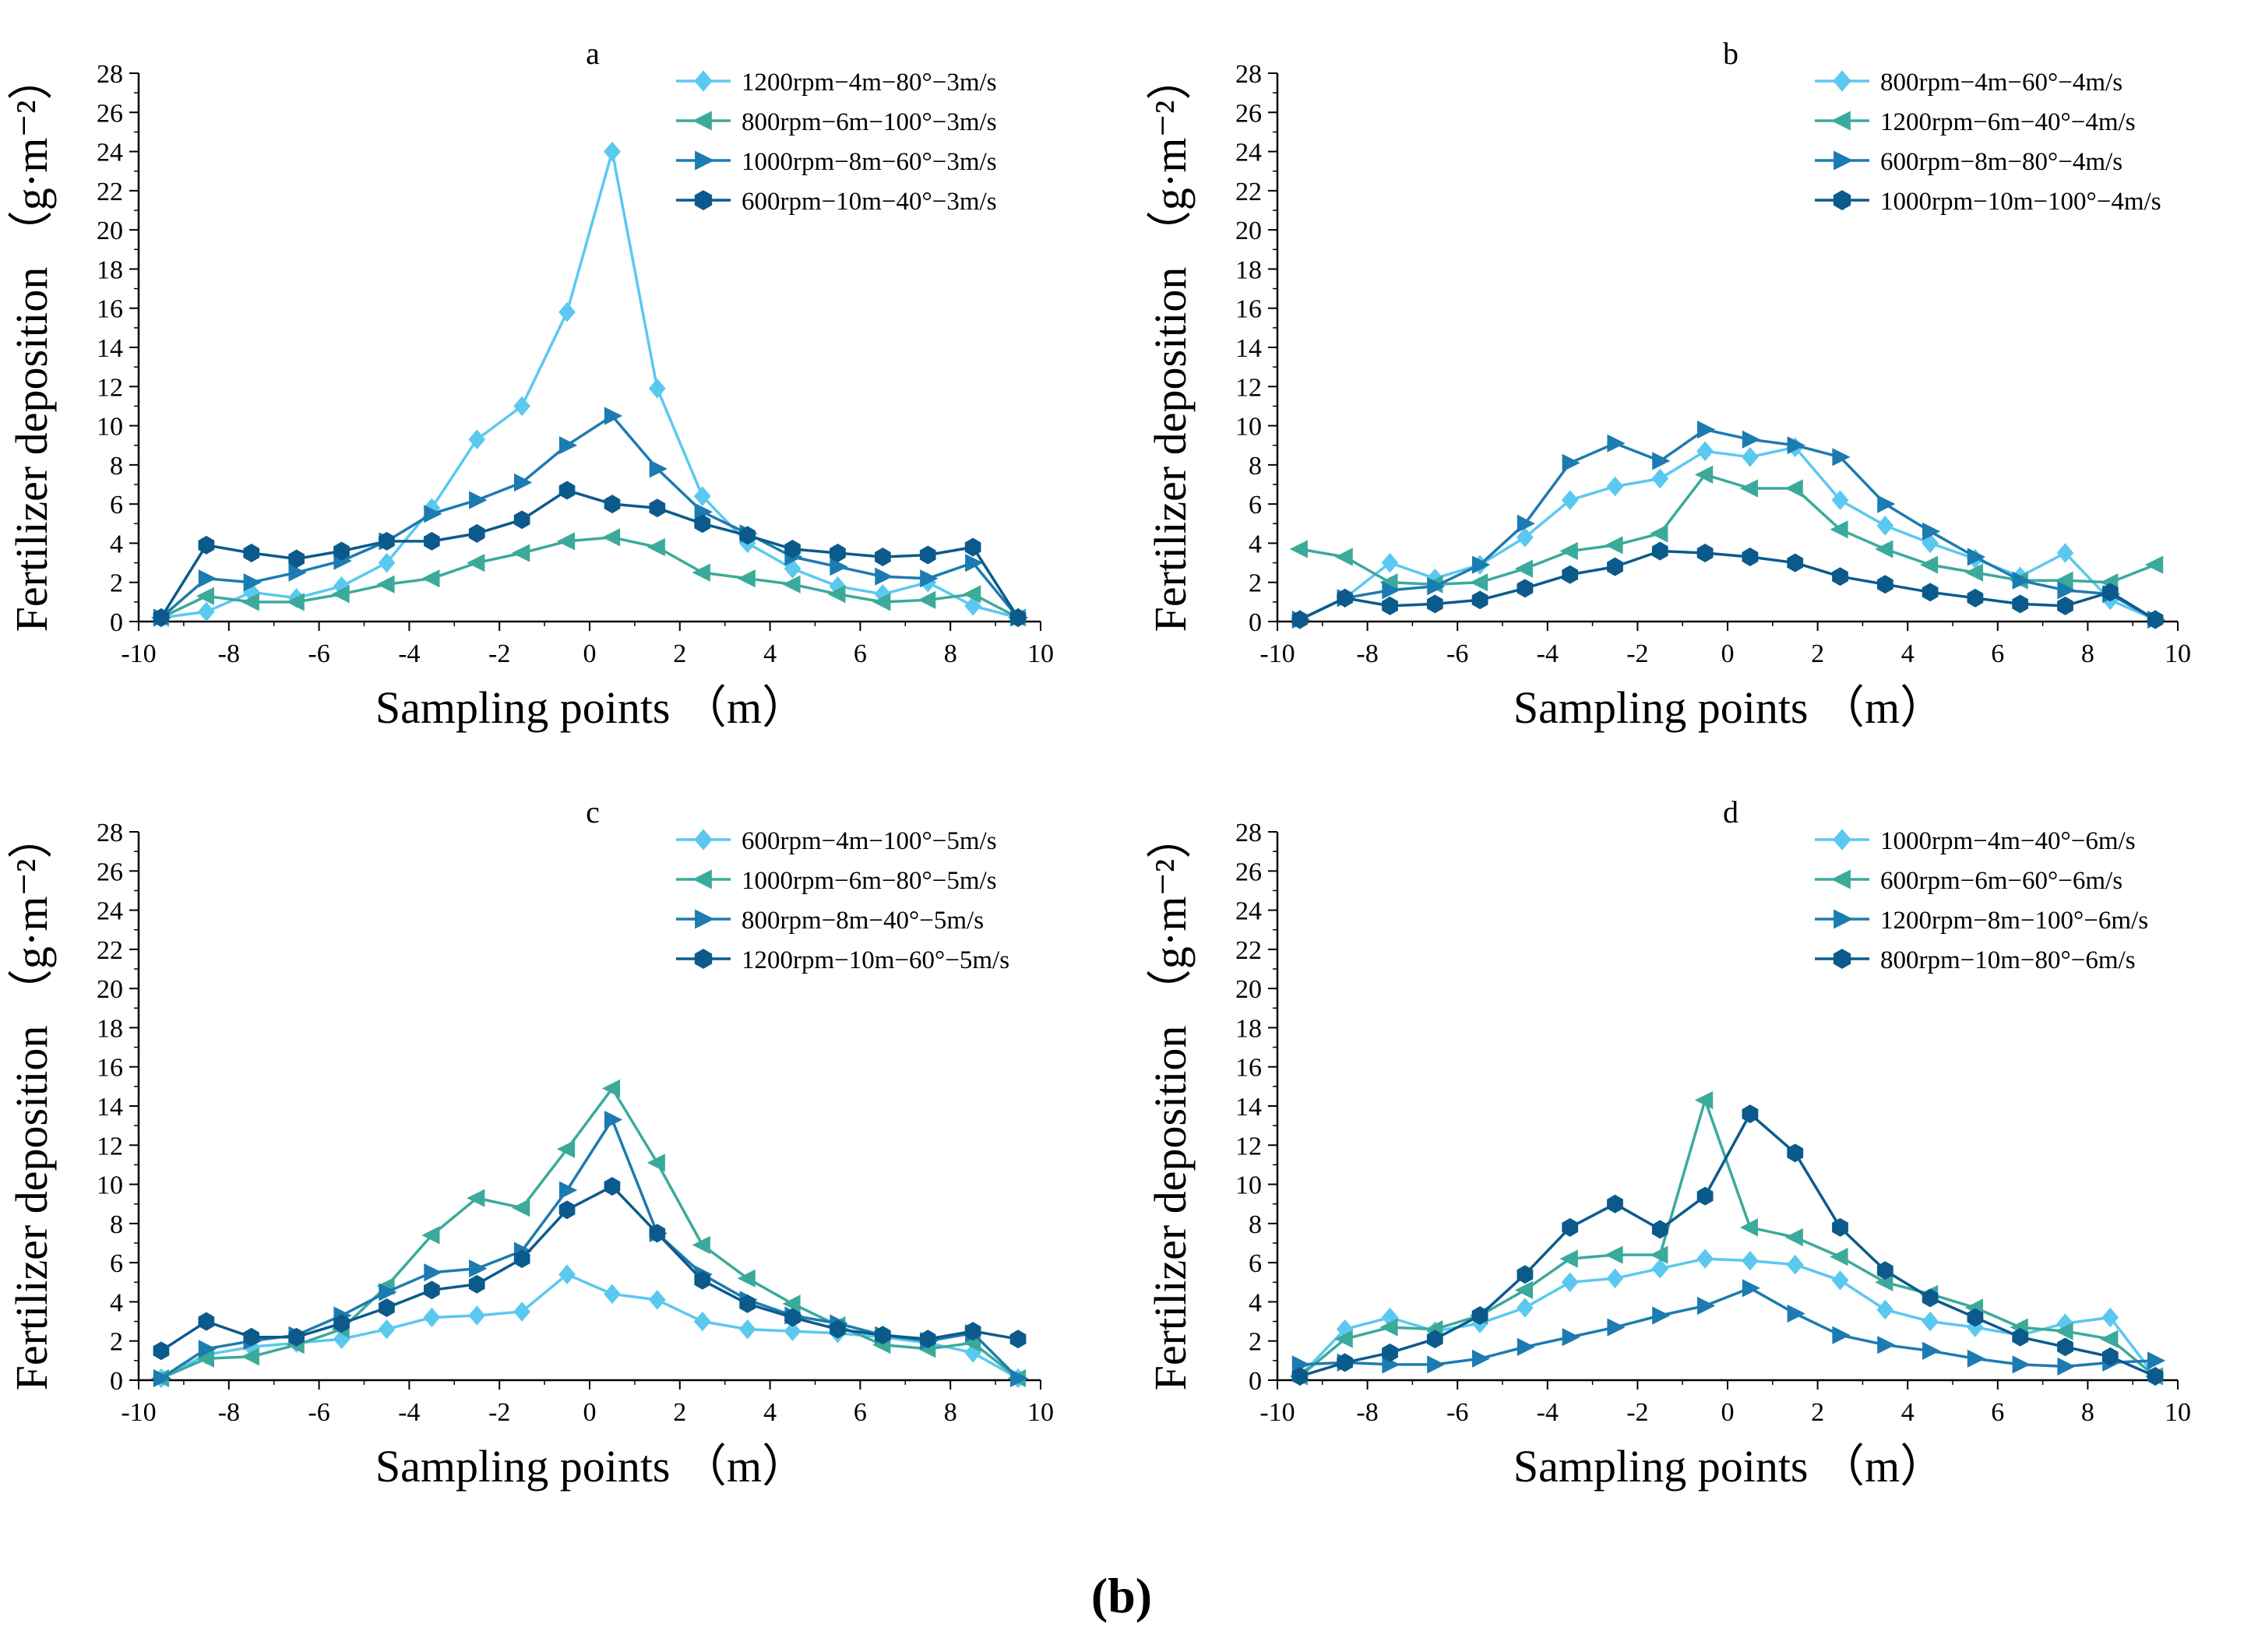  I want to click on legend-label: 1000rpm−4m−40°−6m/s, so click(2008, 841).